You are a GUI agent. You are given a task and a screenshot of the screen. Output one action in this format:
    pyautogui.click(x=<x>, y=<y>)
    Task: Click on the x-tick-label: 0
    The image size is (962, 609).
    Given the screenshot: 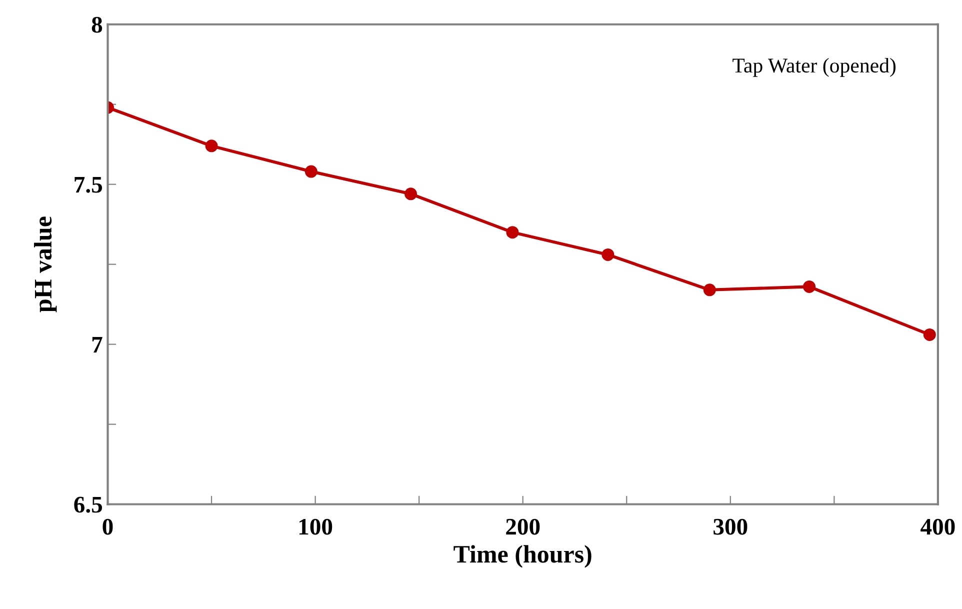 What is the action you would take?
    pyautogui.click(x=107, y=526)
    